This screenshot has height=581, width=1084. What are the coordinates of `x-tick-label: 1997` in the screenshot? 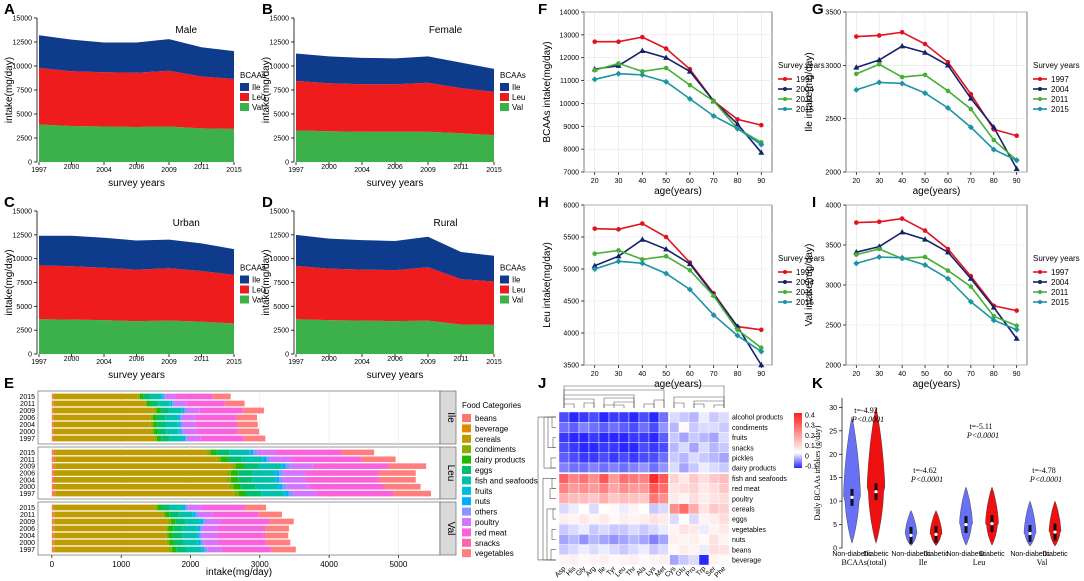 It's located at (296, 170).